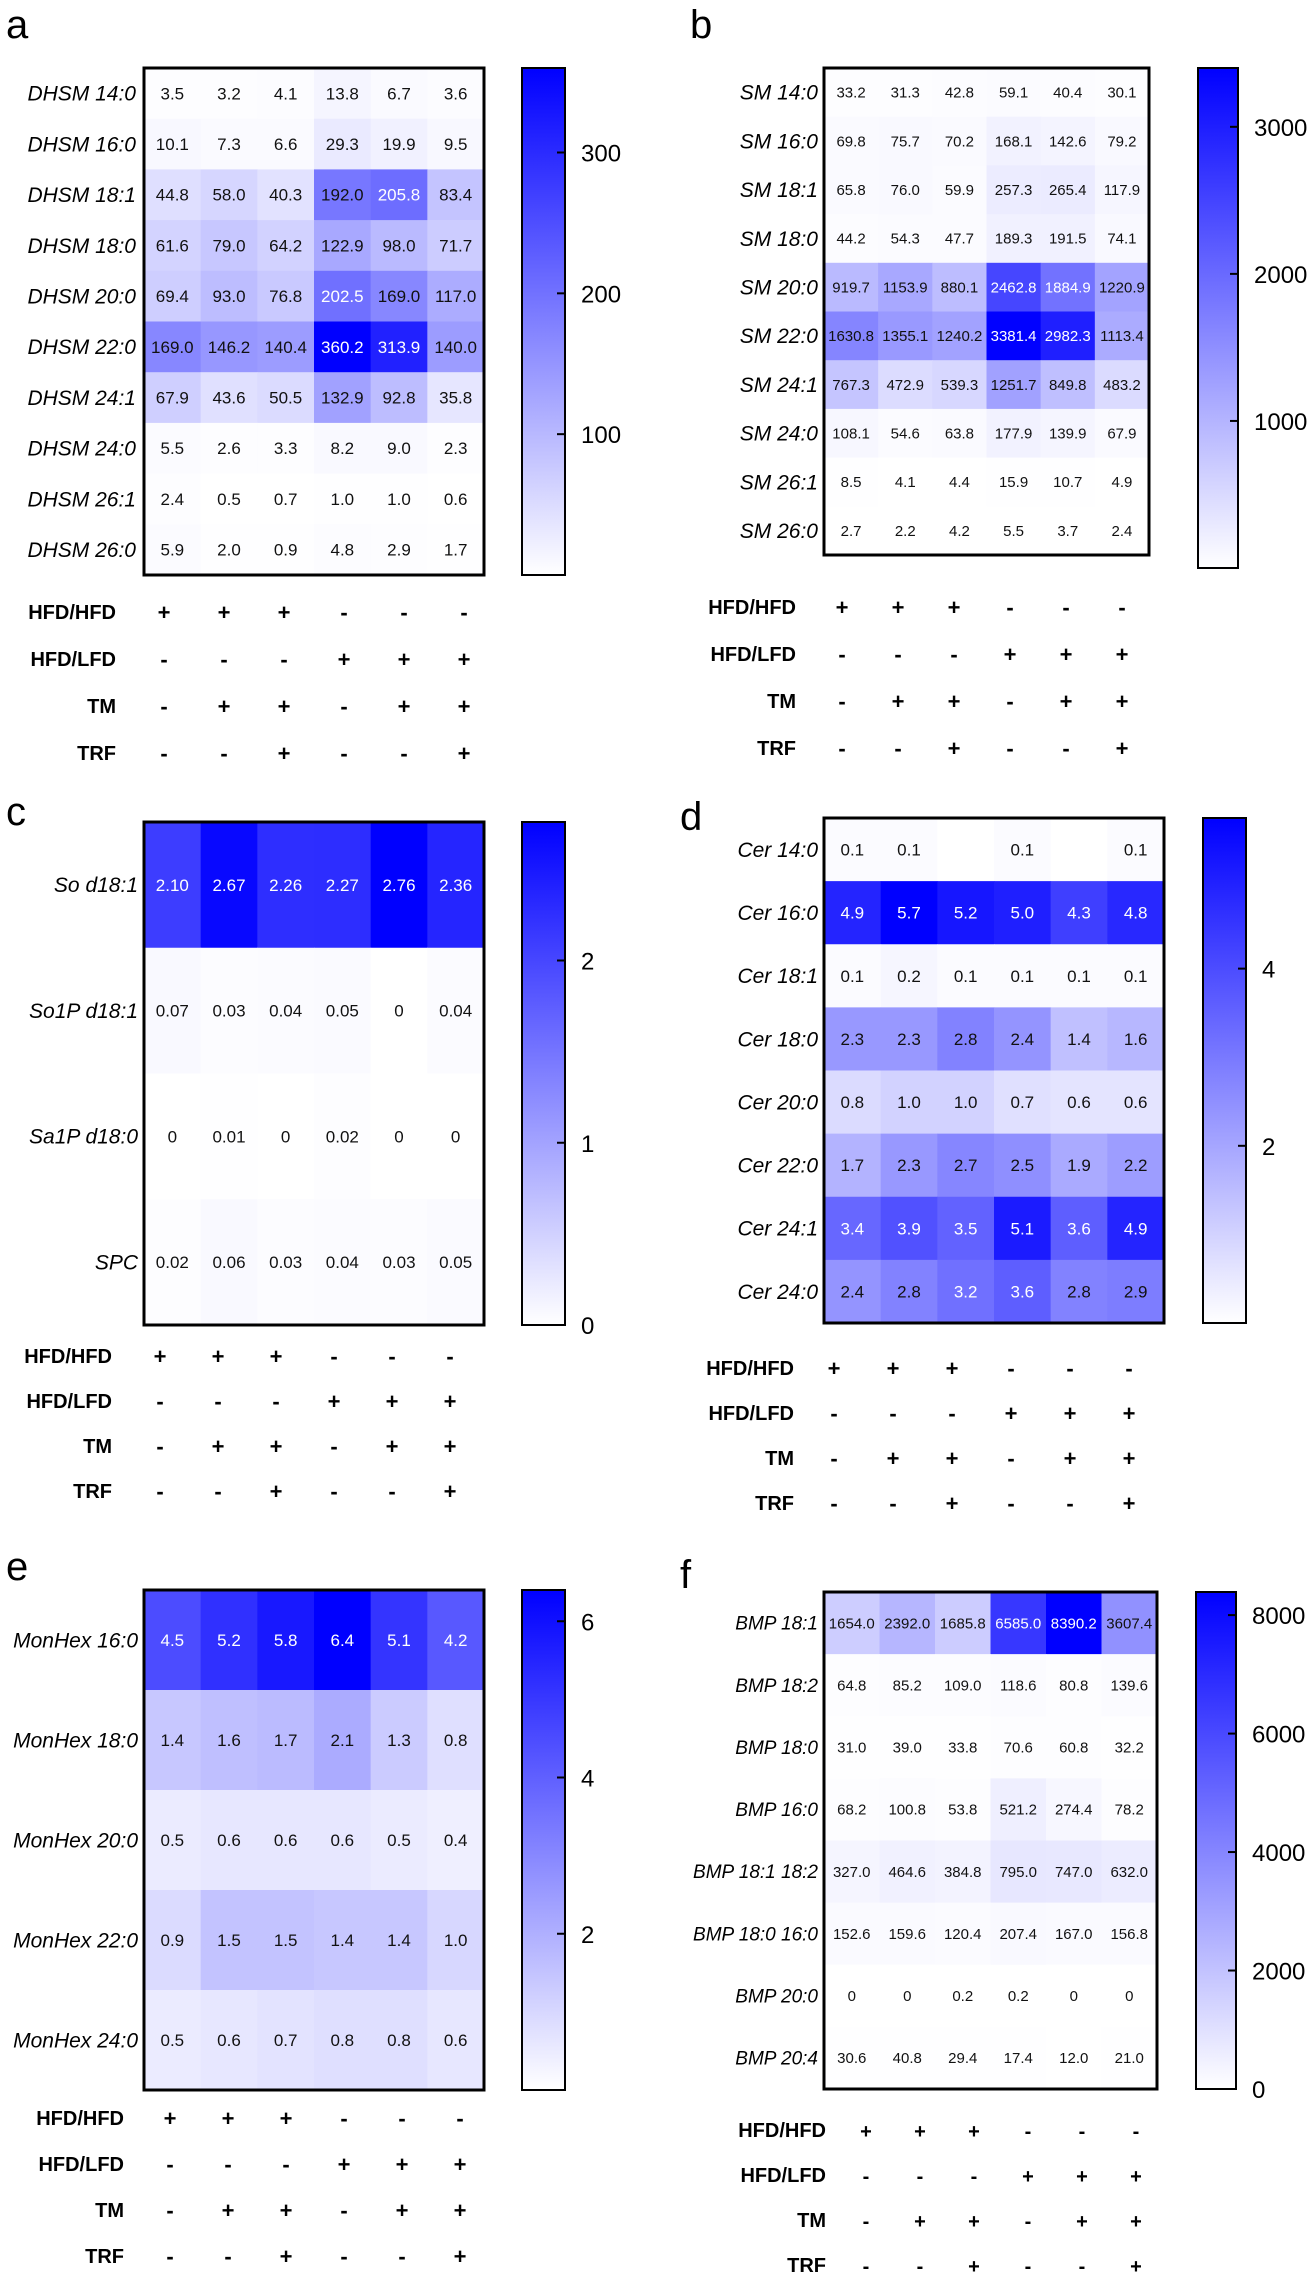 This screenshot has width=1316, height=2274. Describe the element at coordinates (1067, 482) in the screenshot. I see `cell-value: 10.7` at that location.